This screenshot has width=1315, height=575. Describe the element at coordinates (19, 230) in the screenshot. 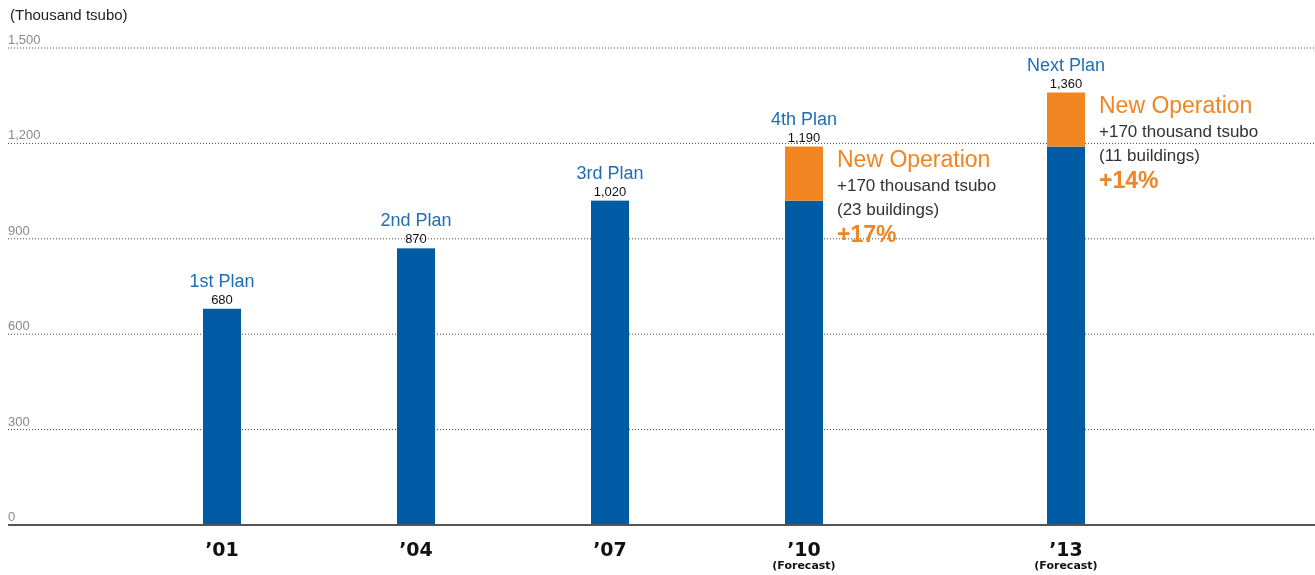

I see `y-tick-label: 900` at that location.